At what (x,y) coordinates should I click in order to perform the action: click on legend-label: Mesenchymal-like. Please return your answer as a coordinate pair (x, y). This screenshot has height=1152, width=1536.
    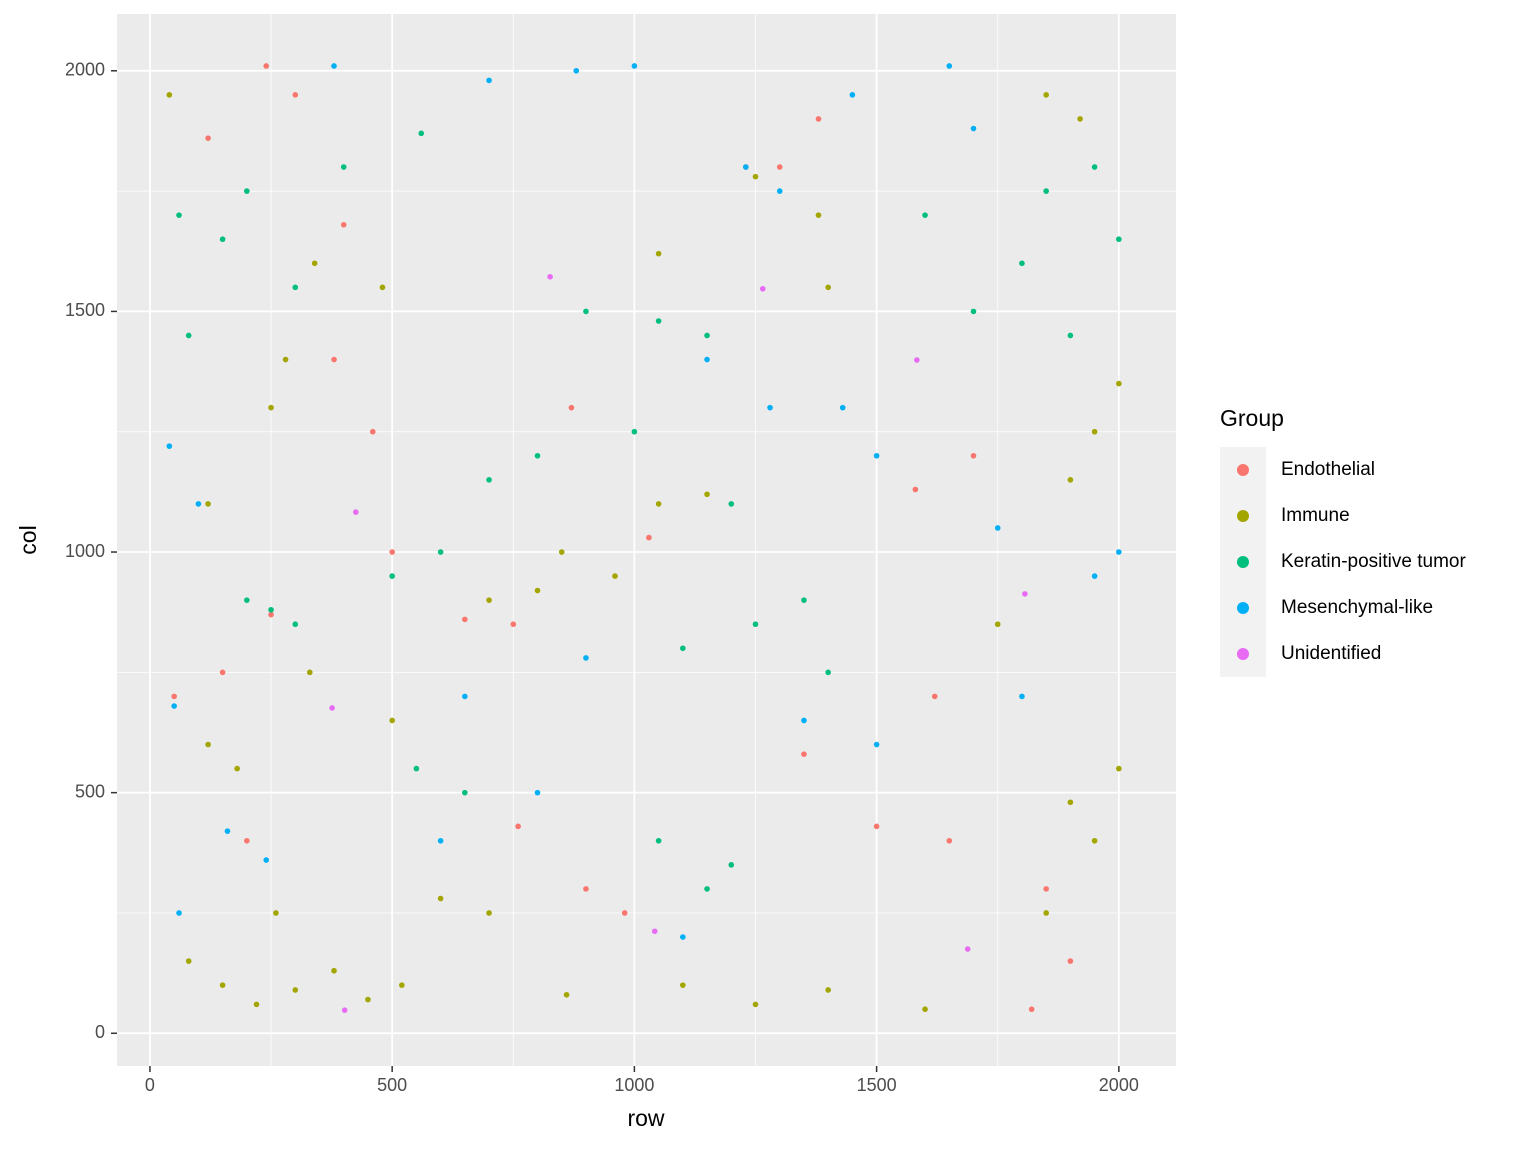
    Looking at the image, I should click on (1357, 607).